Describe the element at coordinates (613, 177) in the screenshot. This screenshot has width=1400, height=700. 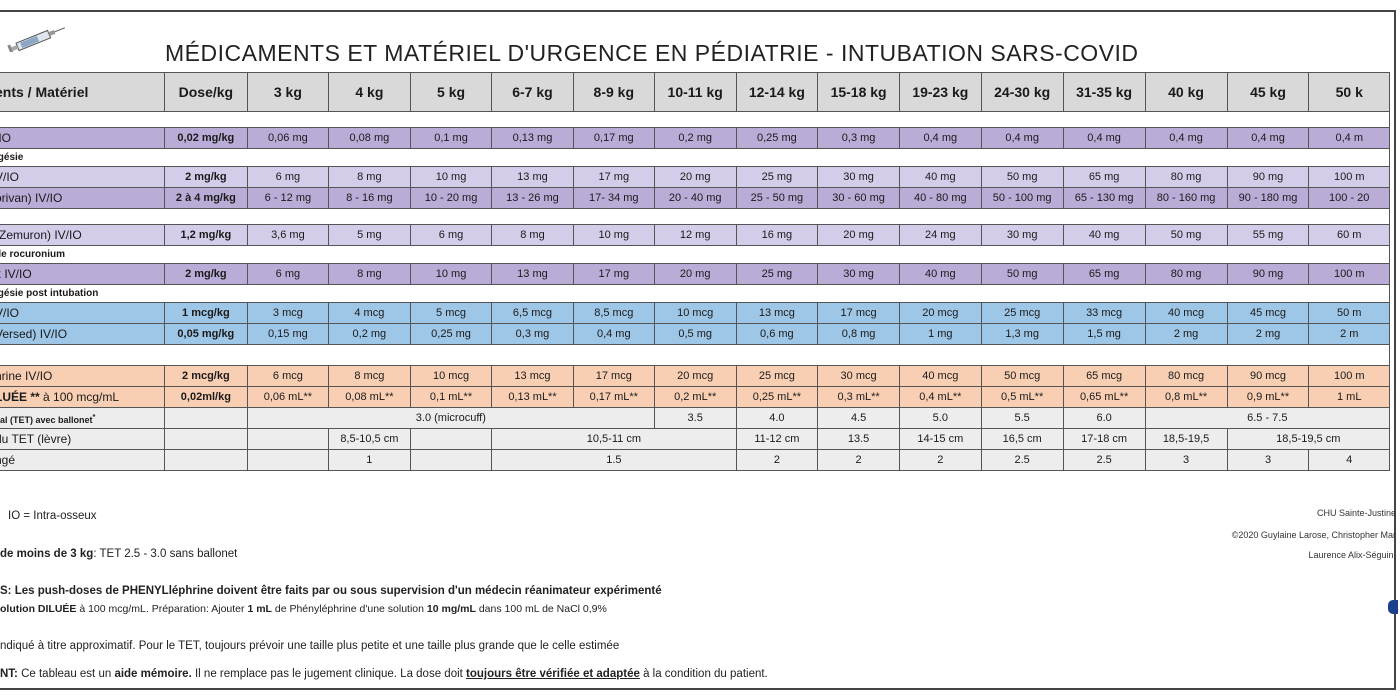
I see `dose-value: 17 mg` at that location.